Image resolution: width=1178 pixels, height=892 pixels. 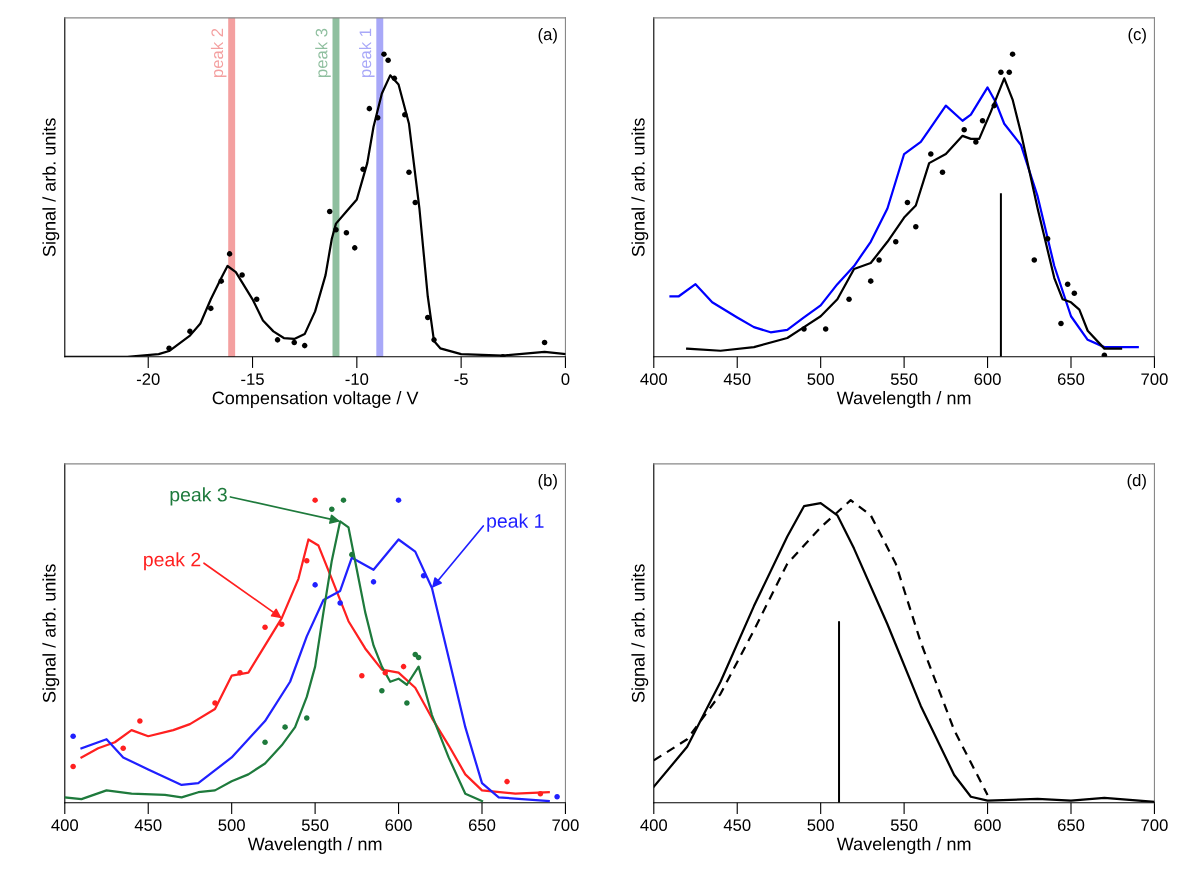 I want to click on ref-line-label: peak 3, so click(x=323, y=52).